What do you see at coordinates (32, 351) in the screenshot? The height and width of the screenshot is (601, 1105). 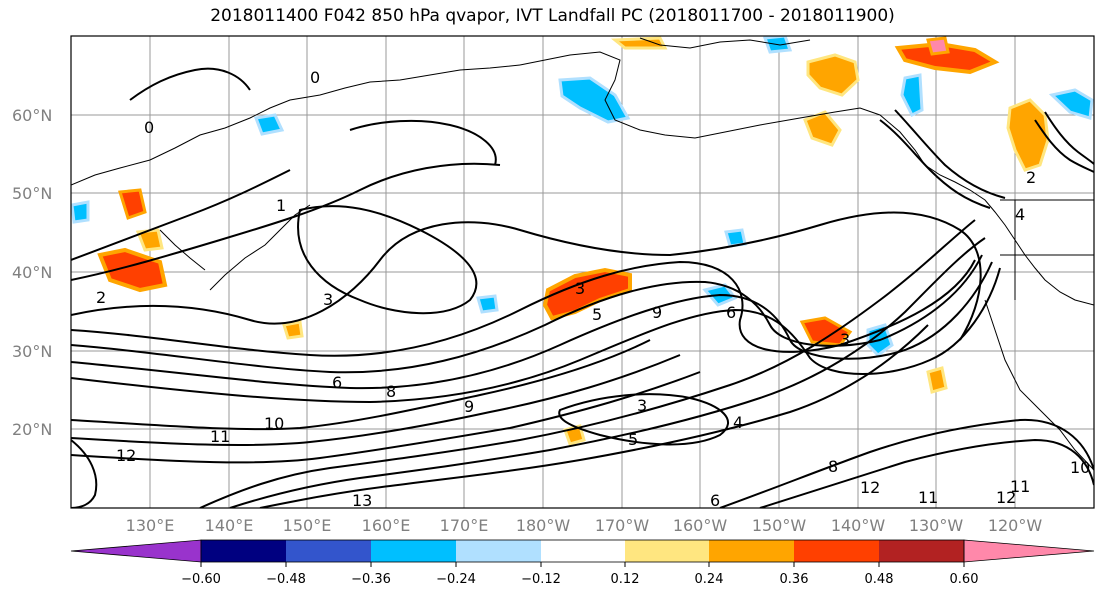 I see `lat-label: 30°N` at bounding box center [32, 351].